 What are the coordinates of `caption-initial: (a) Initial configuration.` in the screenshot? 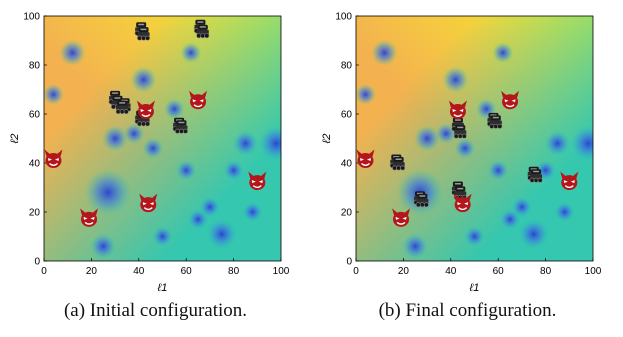 It's located at (155, 310).